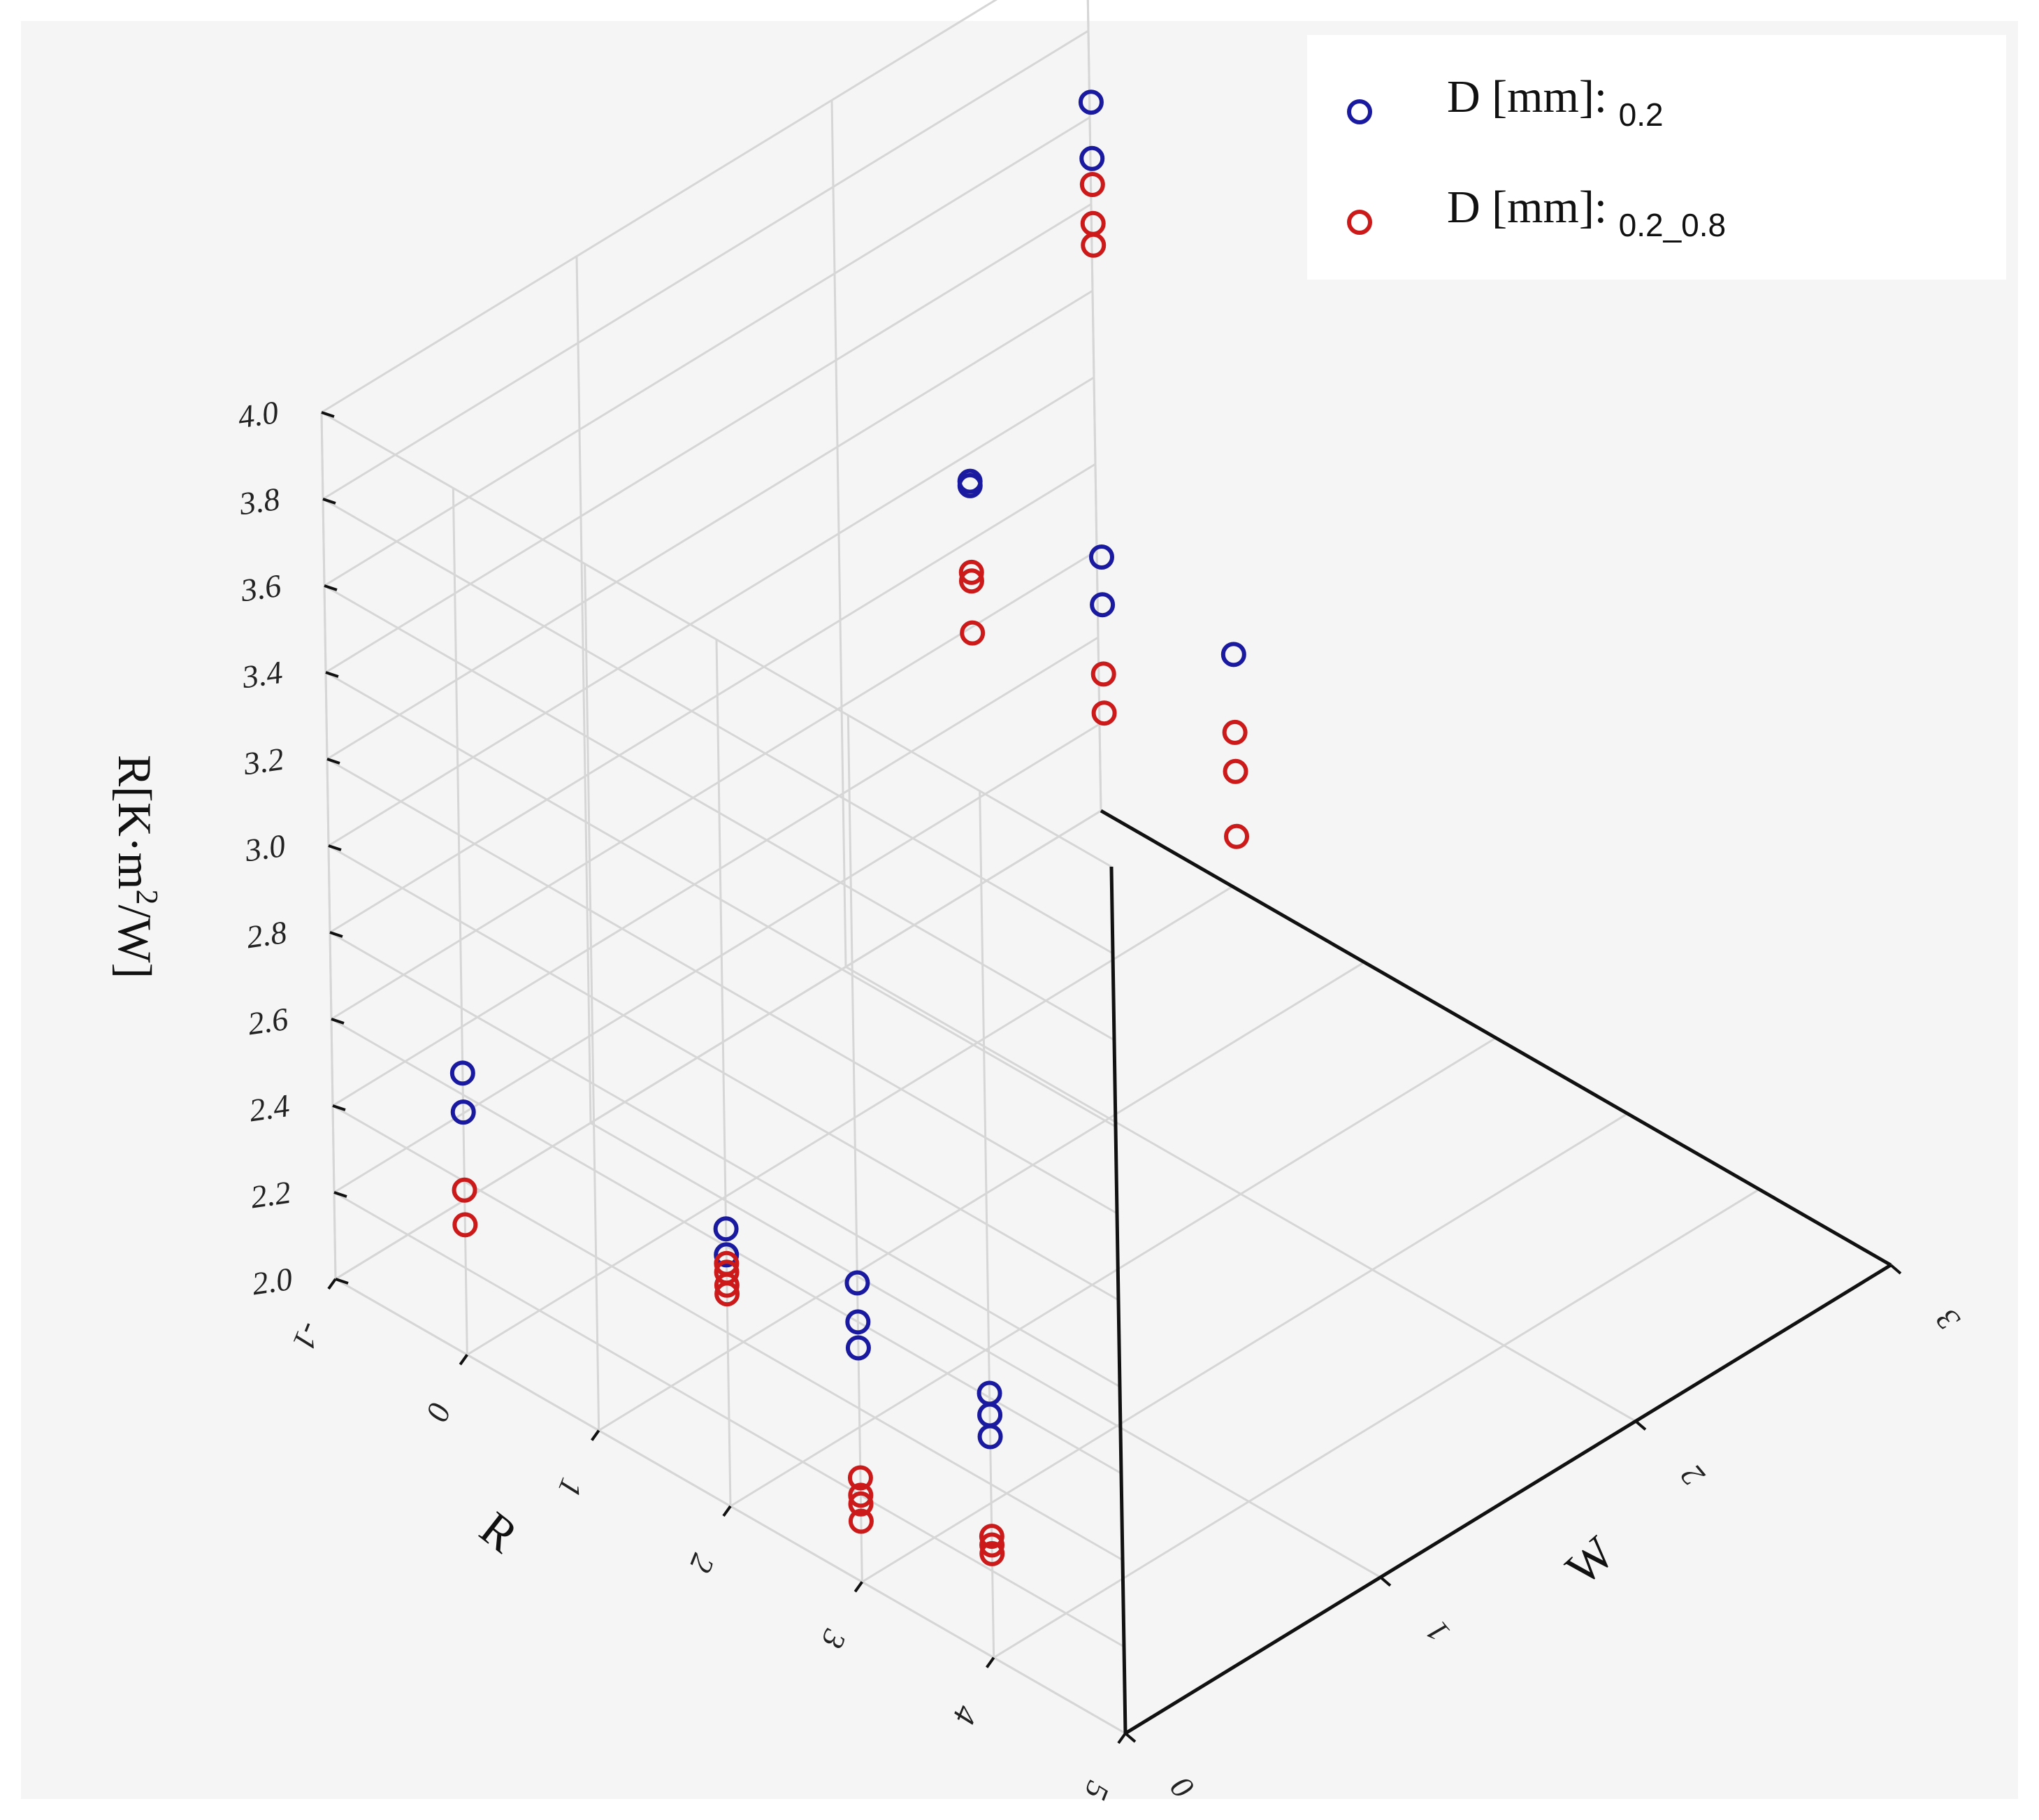  I want to click on r-axis-line, so click(1496, 1038).